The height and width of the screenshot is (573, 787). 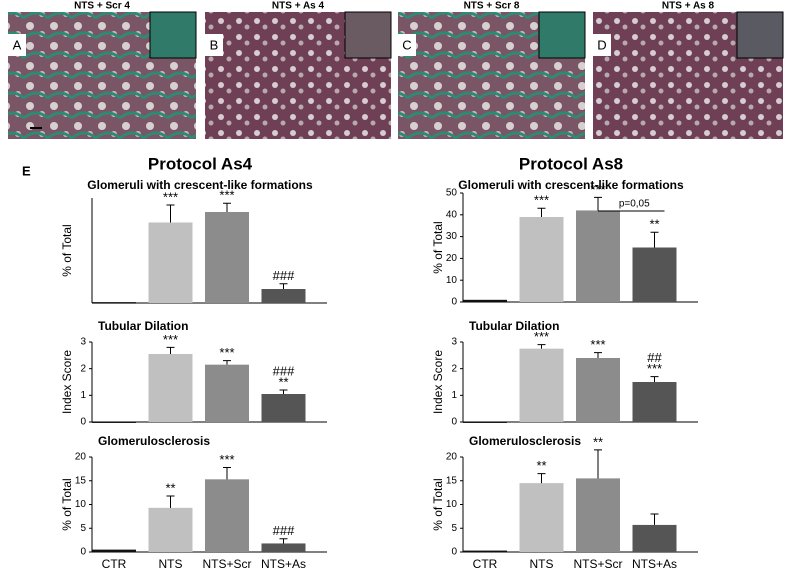 I want to click on bracket-label: p=0,05, so click(x=634, y=204).